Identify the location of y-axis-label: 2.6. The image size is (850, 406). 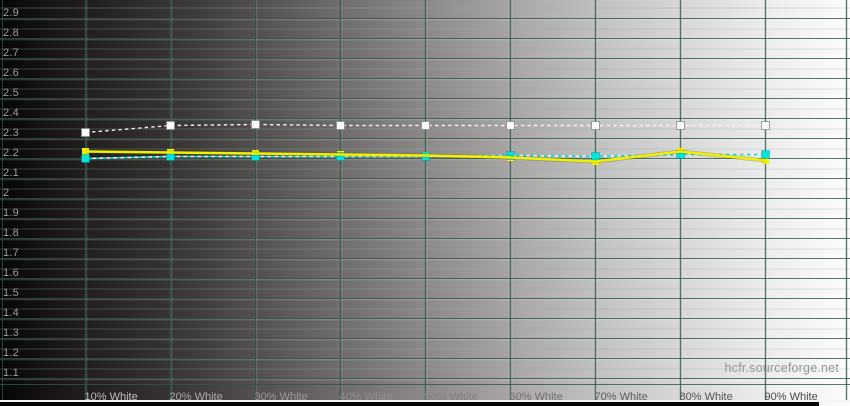
(11, 72).